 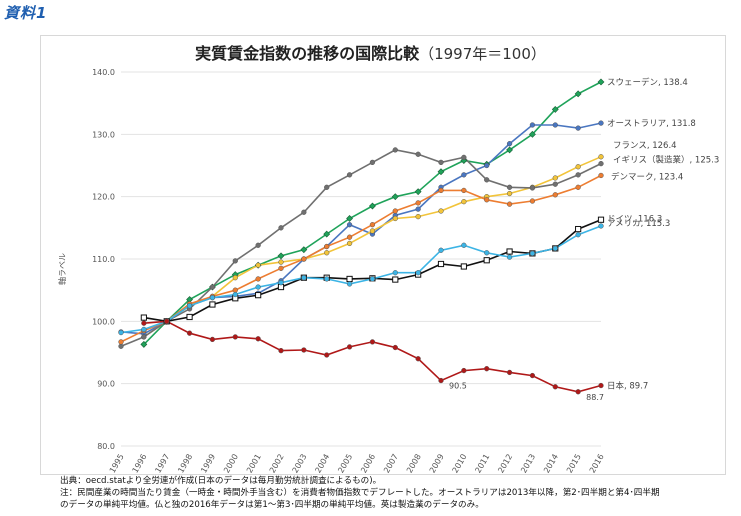 What do you see at coordinates (578, 235) in the screenshot?
I see `series-6-point-2015` at bounding box center [578, 235].